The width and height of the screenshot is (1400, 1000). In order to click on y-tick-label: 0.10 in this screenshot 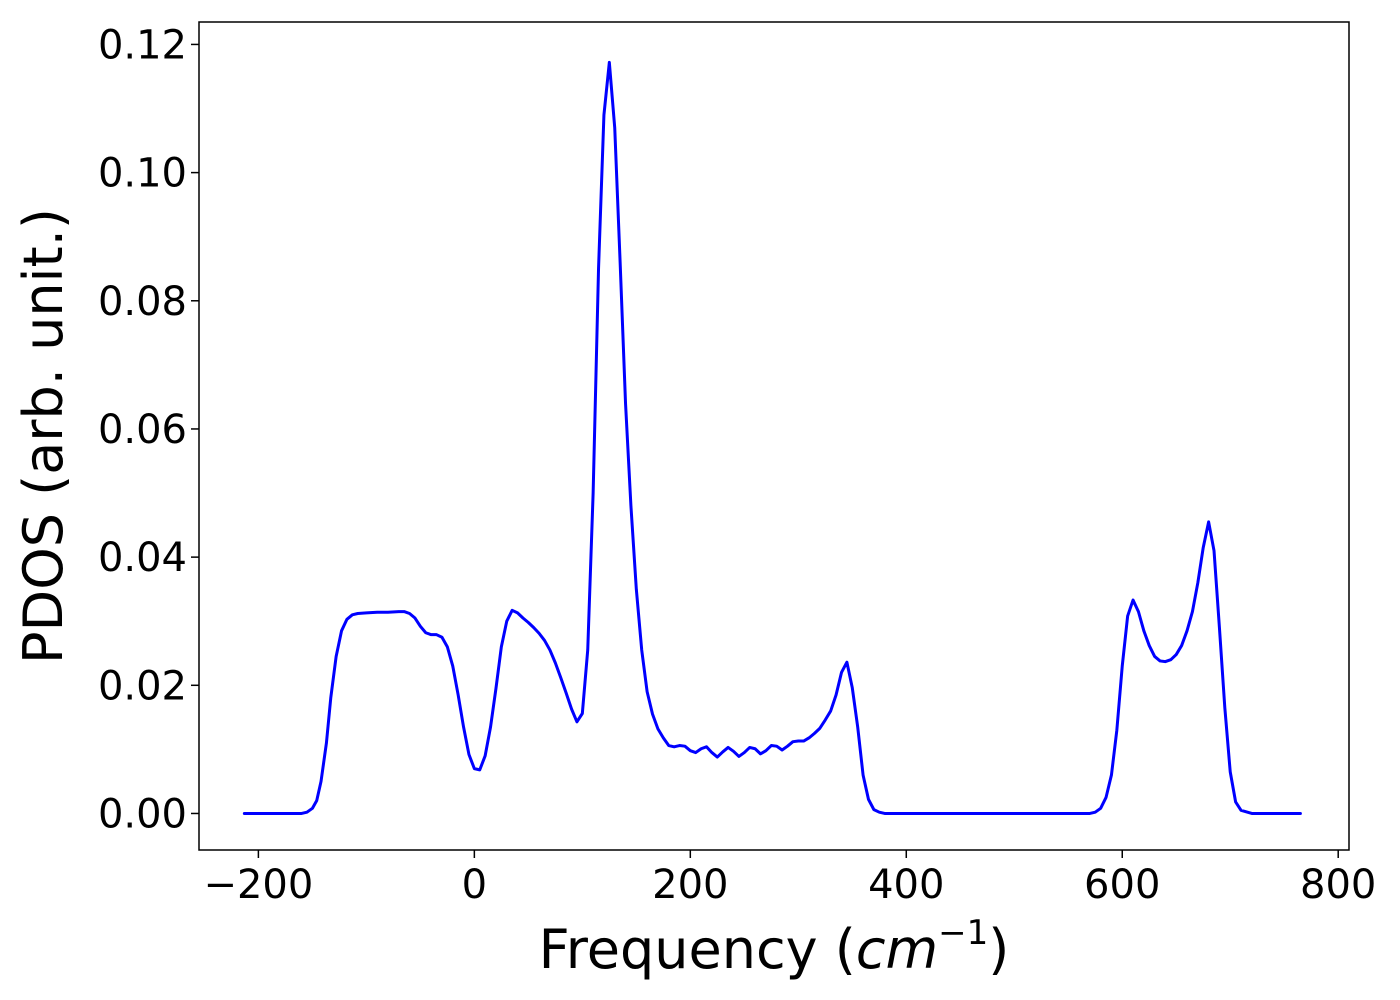, I will do `click(142, 174)`.